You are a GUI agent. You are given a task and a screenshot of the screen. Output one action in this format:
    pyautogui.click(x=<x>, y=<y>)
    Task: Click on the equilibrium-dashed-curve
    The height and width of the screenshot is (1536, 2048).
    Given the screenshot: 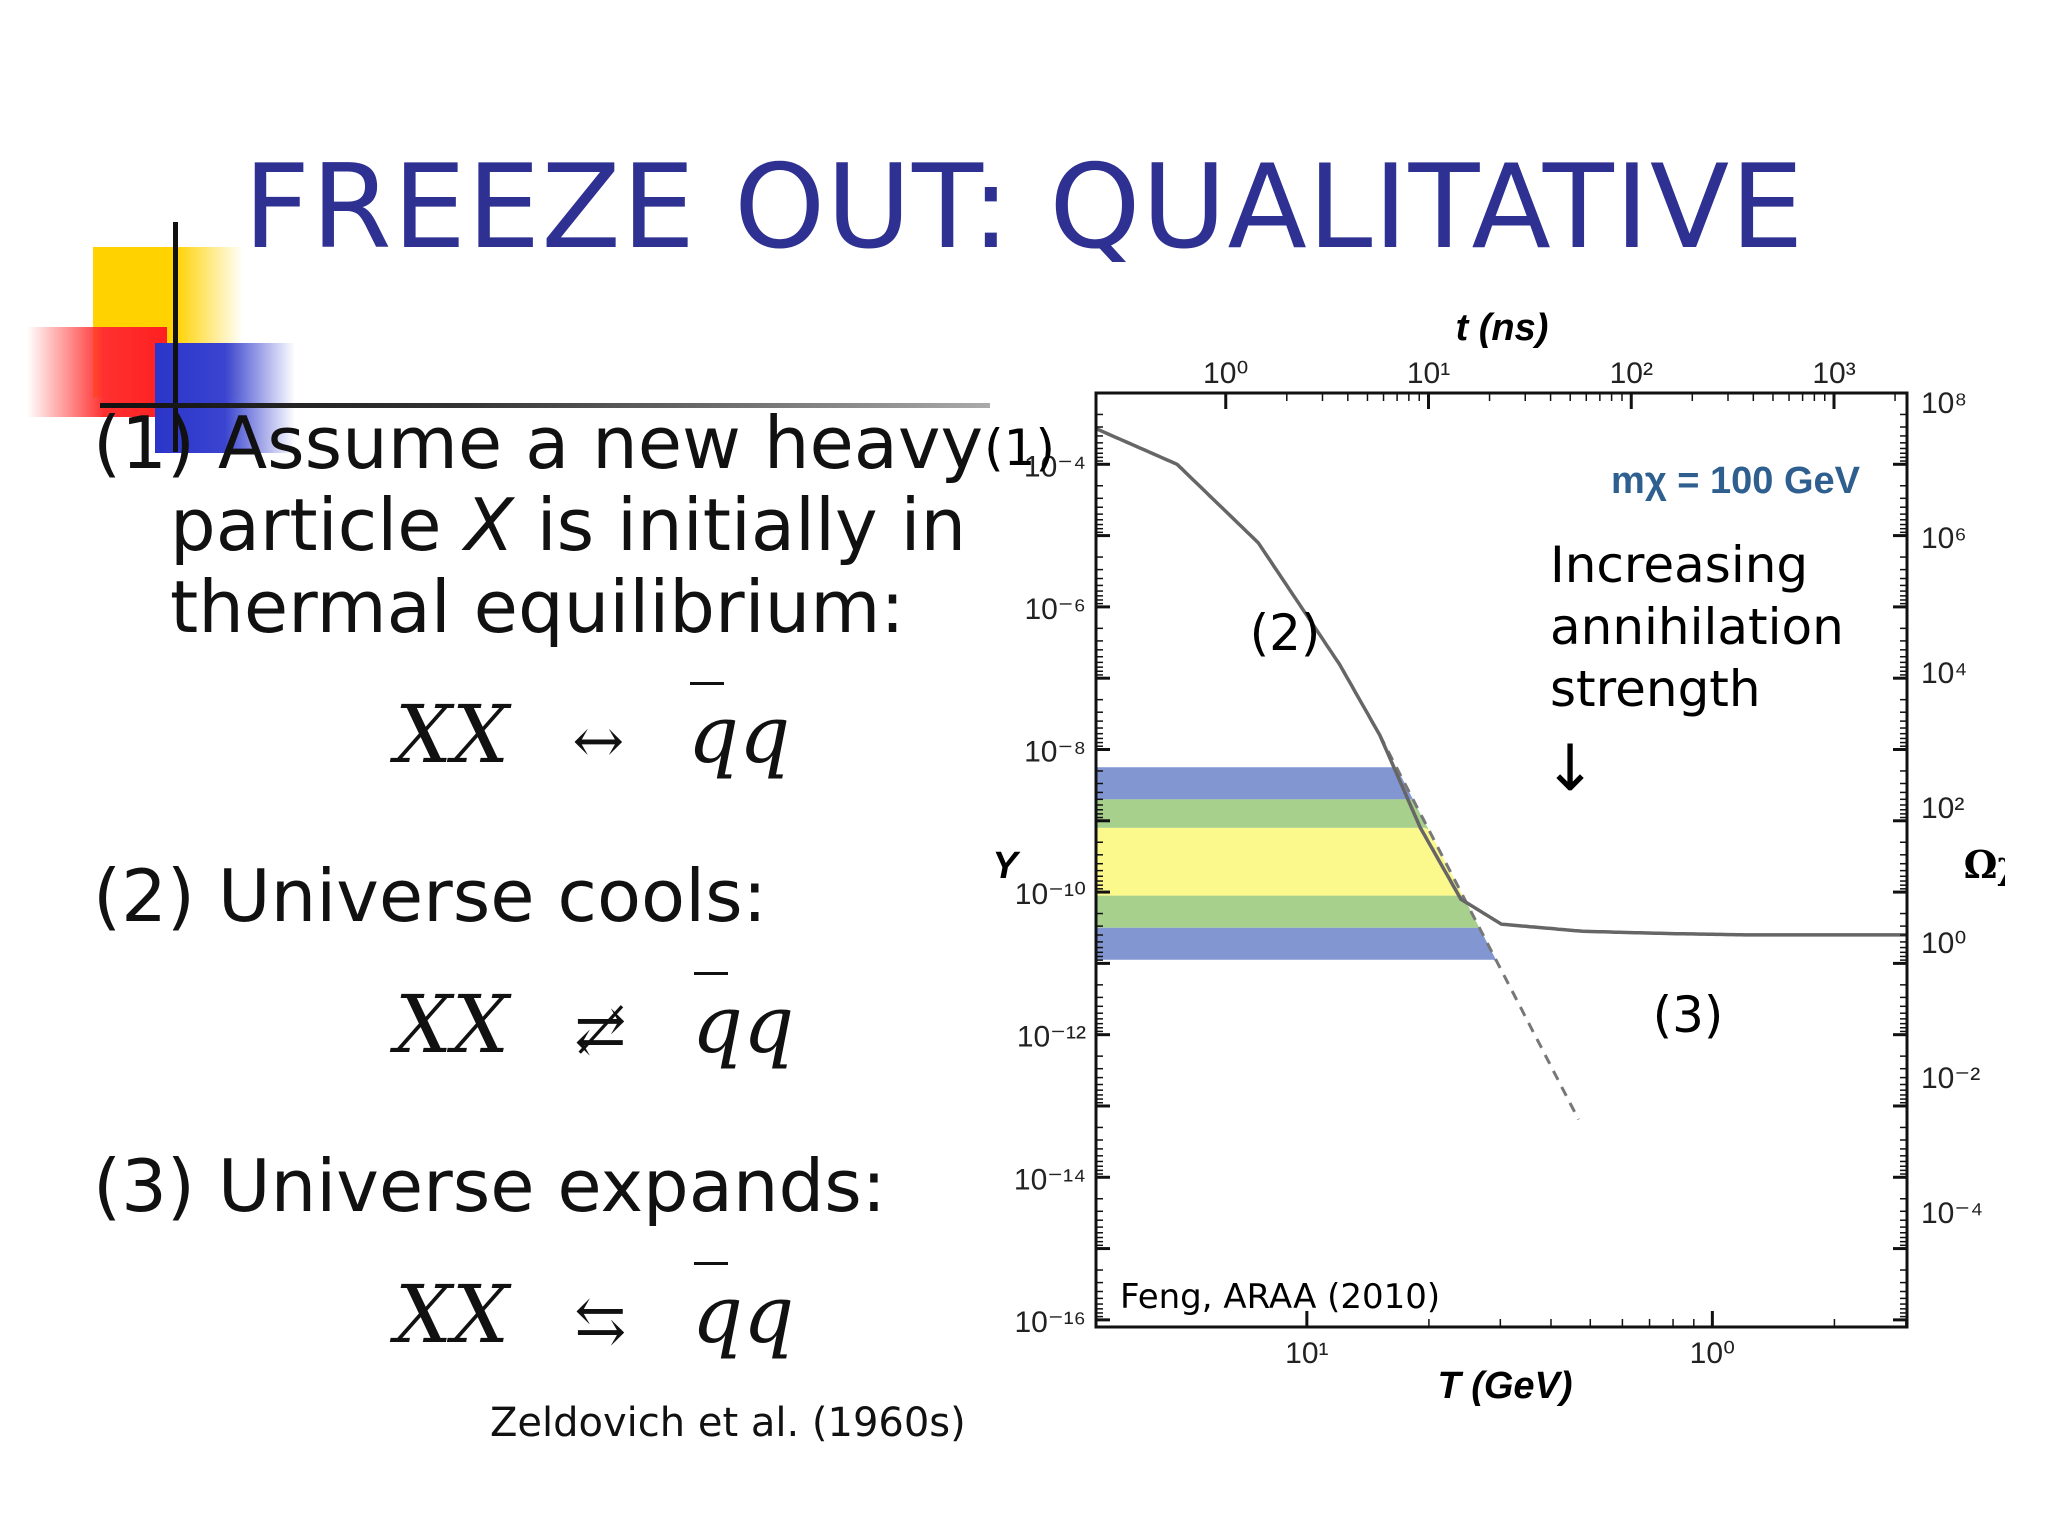 What is the action you would take?
    pyautogui.click(x=1479, y=927)
    